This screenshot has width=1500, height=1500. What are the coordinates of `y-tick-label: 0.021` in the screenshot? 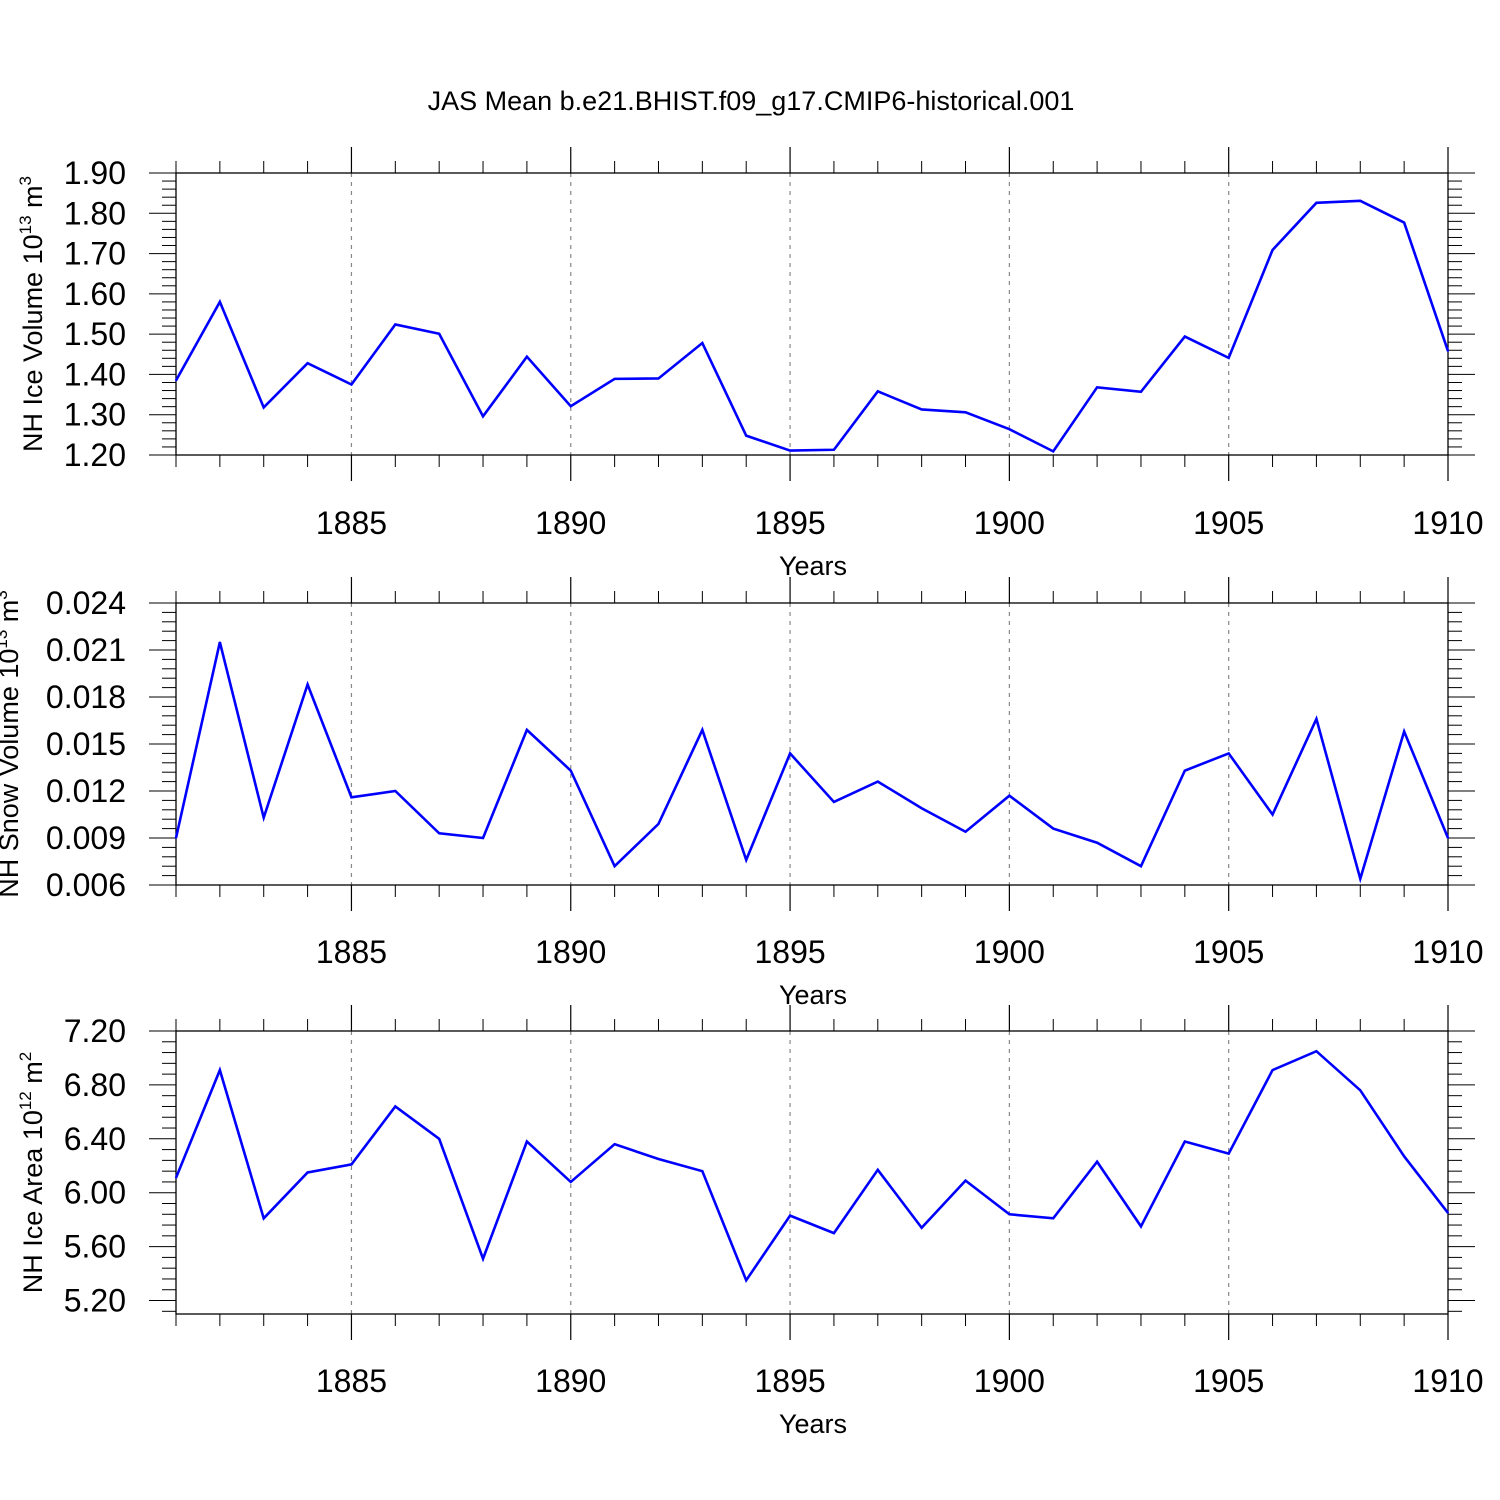 It's located at (86, 650).